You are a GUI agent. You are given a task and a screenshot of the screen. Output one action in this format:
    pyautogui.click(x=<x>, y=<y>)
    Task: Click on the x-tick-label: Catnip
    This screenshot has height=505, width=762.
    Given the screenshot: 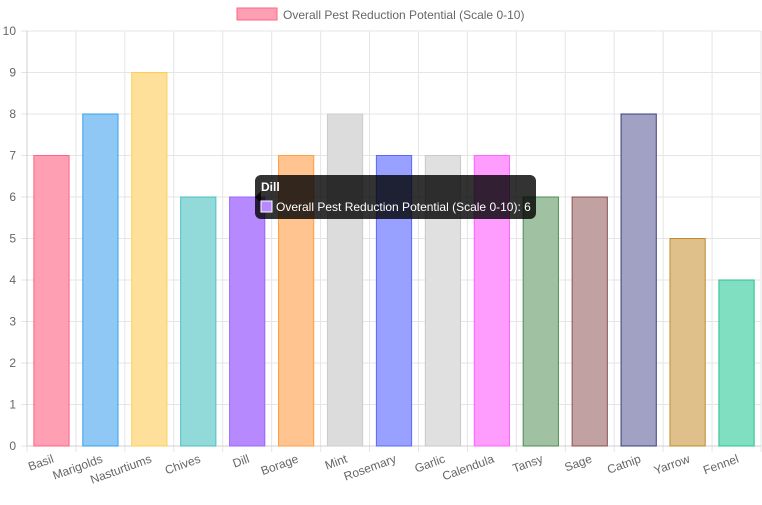 What is the action you would take?
    pyautogui.click(x=624, y=464)
    